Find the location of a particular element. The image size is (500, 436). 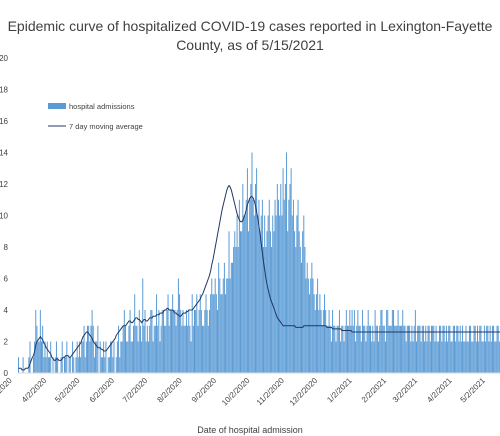

y-tick-label: 12 is located at coordinates (4, 184).